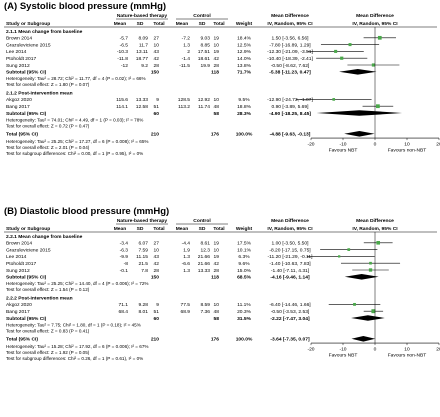  What do you see at coordinates (143, 312) in the screenshot?
I see `study-sd-nbt: 8.01` at bounding box center [143, 312].